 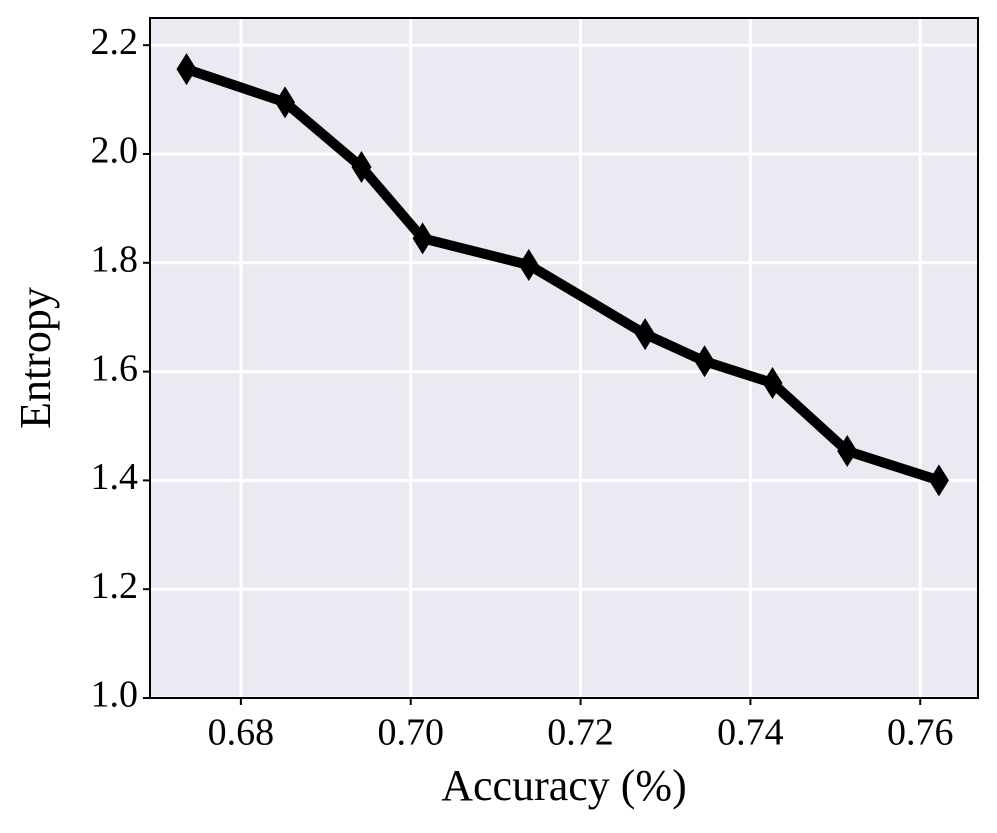 I want to click on x-tick-label: 0.76, so click(x=920, y=733).